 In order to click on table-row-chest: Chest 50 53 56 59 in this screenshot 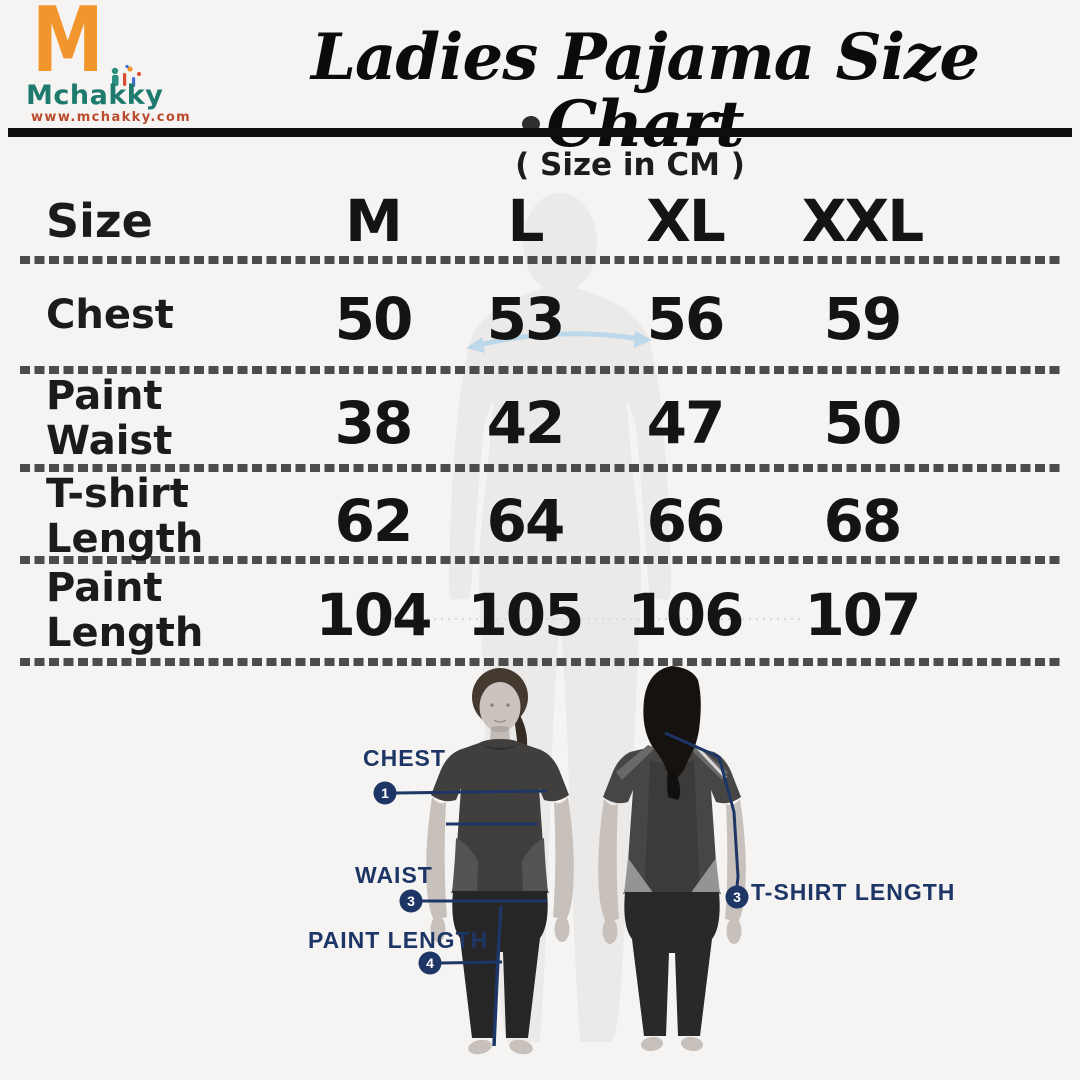, I will do `click(540, 315)`.